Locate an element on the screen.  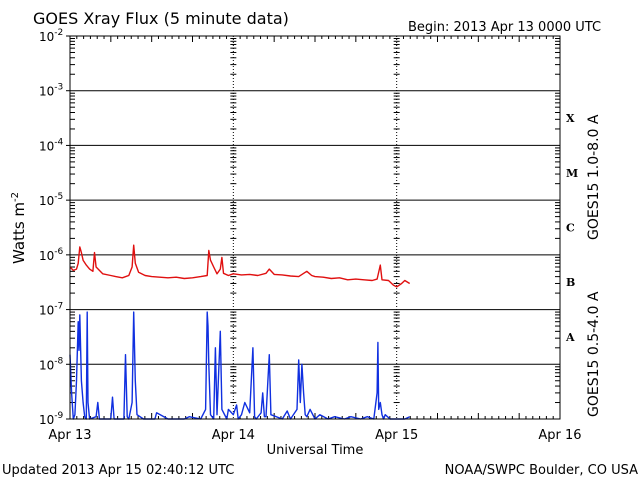
series-line-long-wavelength is located at coordinates (240, 266).